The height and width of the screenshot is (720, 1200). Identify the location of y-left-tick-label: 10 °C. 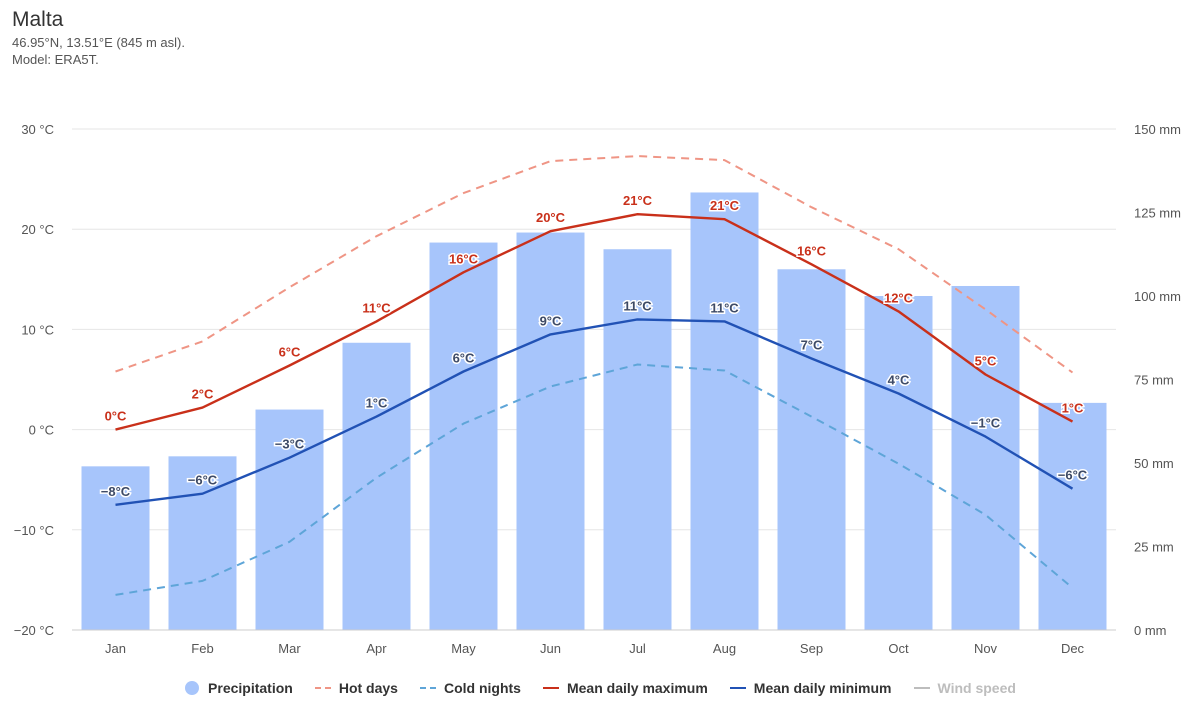
(37, 329).